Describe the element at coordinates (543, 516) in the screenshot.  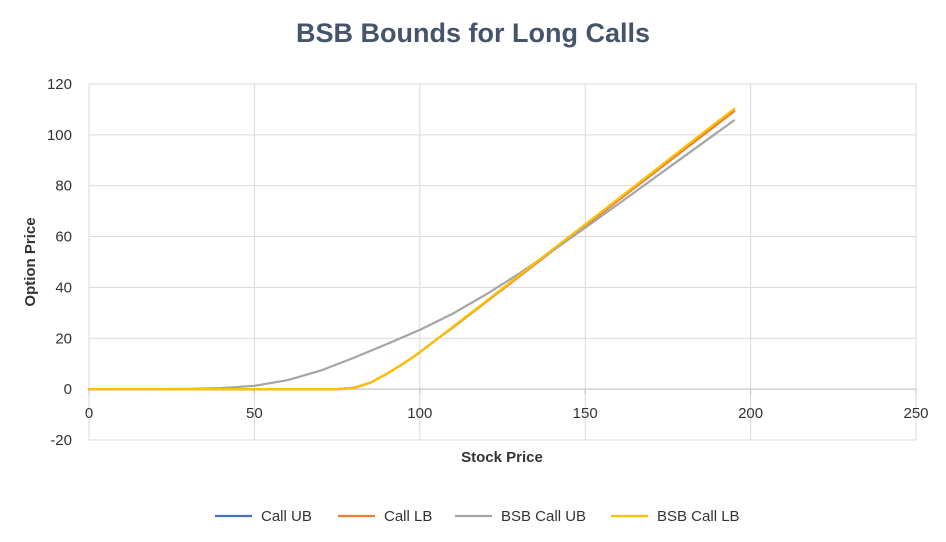
I see `legend-label: BSB Call UB` at that location.